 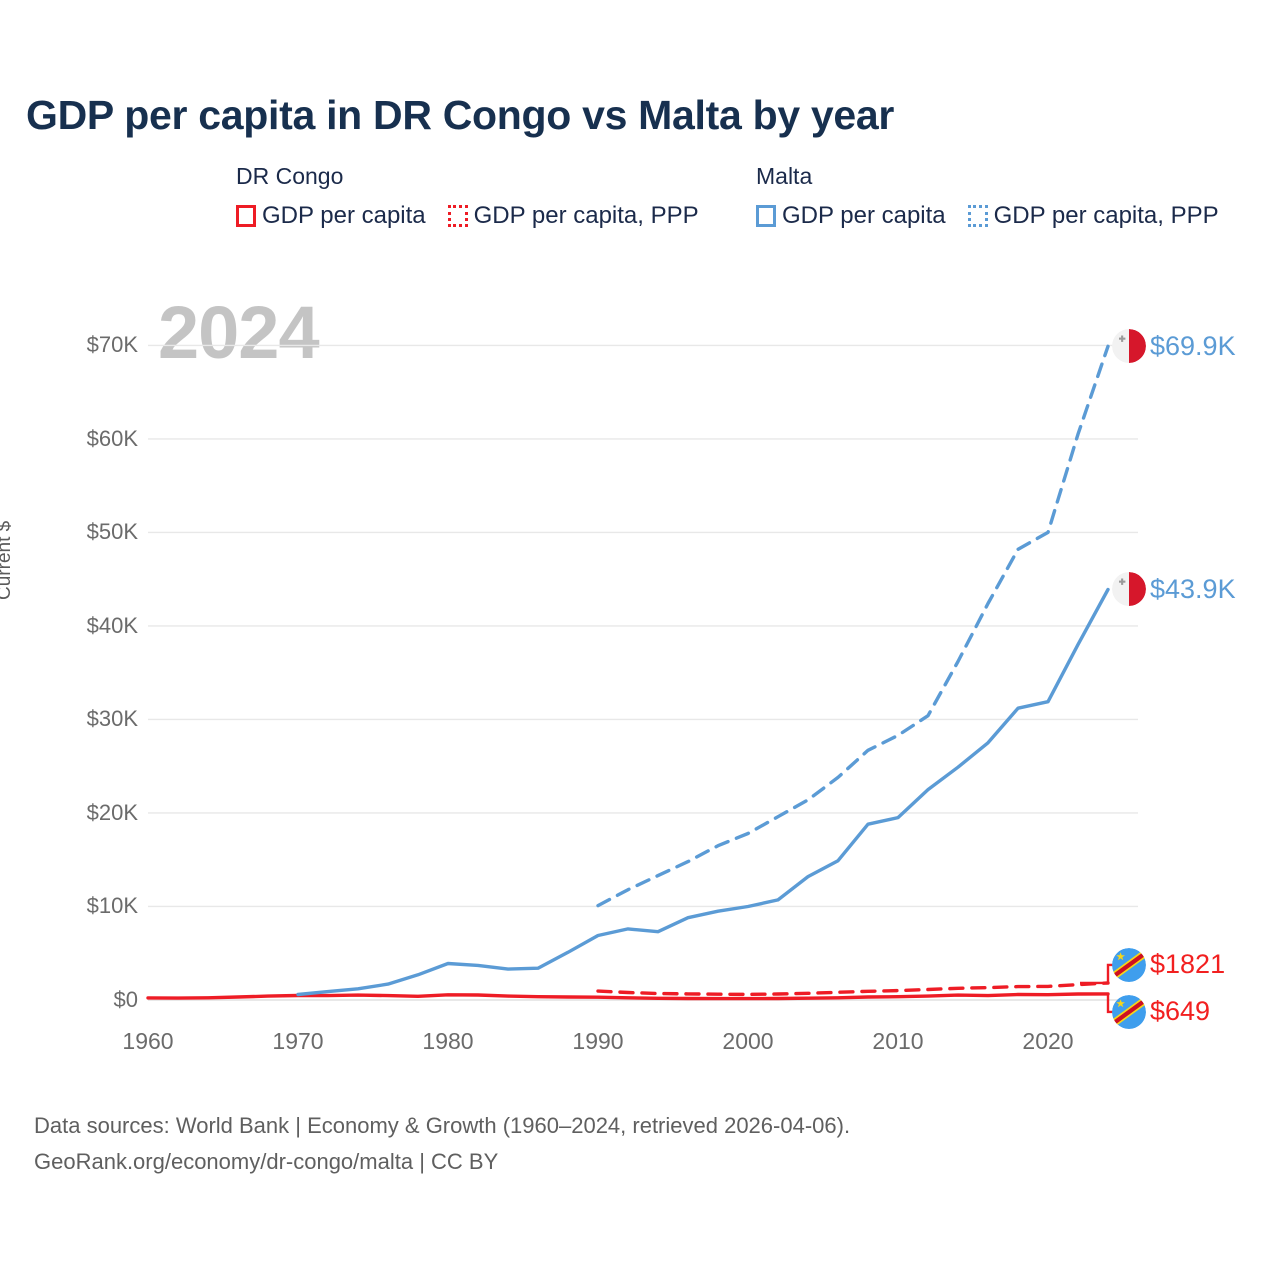 I want to click on end-label-value: $1821, so click(x=1188, y=964).